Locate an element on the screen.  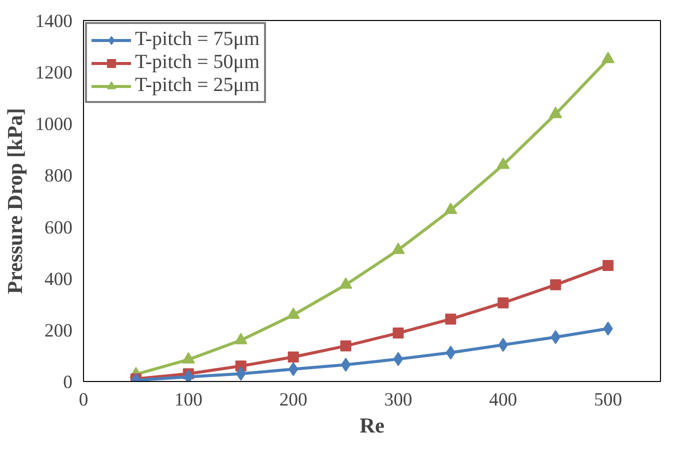
y-tick-label: 1400 is located at coordinates (53, 21).